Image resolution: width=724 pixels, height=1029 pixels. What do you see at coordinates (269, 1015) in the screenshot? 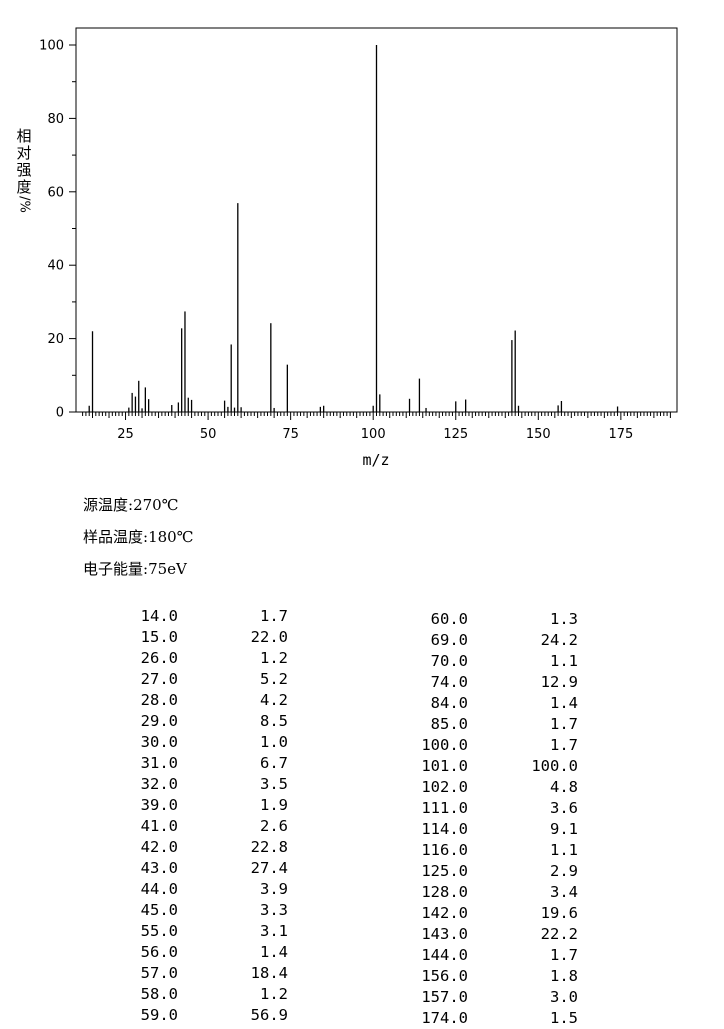
I see `peak-intensity: 56.9` at bounding box center [269, 1015].